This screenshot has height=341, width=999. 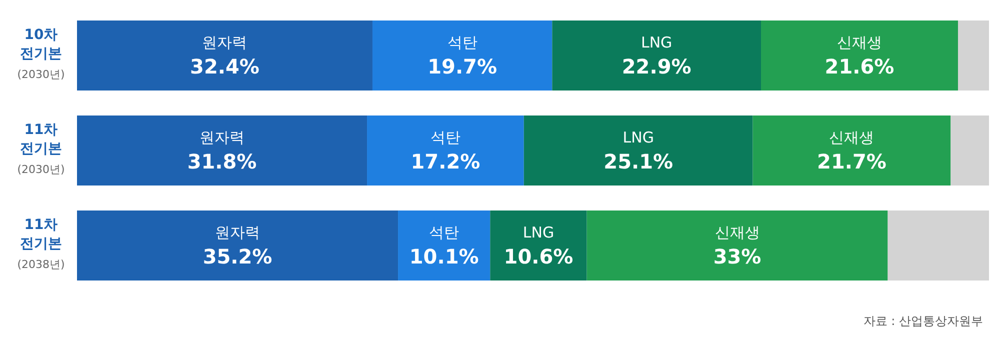 What do you see at coordinates (851, 162) in the screenshot?
I see `data-label: 21.7%` at bounding box center [851, 162].